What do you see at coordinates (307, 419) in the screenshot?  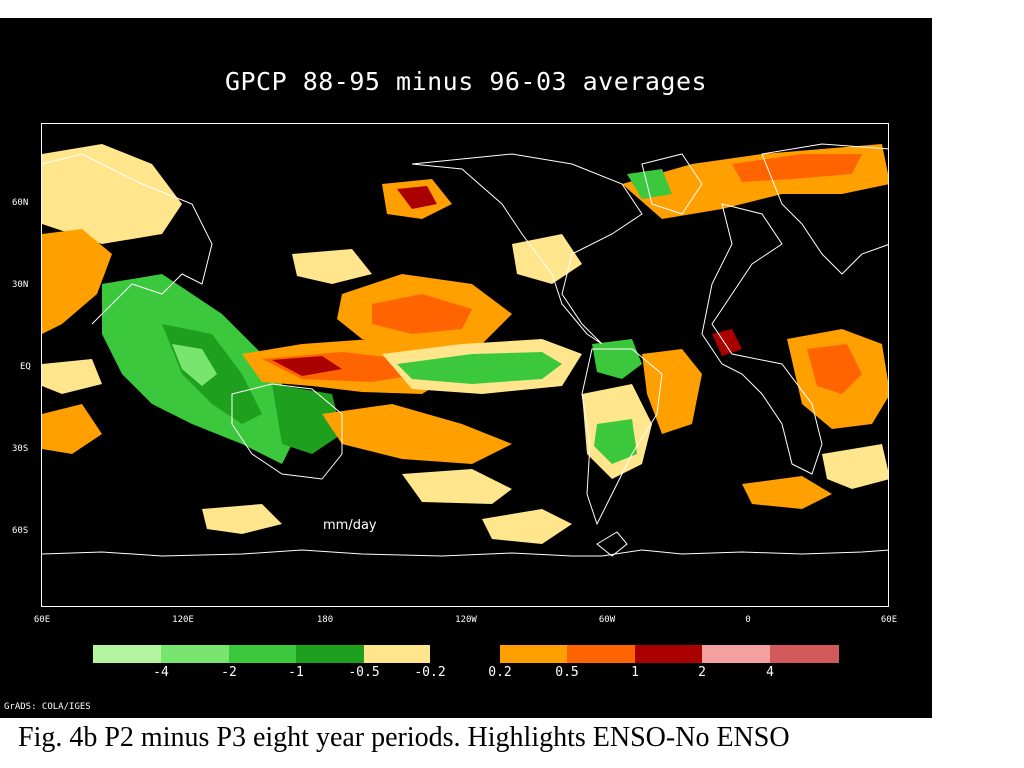 I see `east-aus-green` at bounding box center [307, 419].